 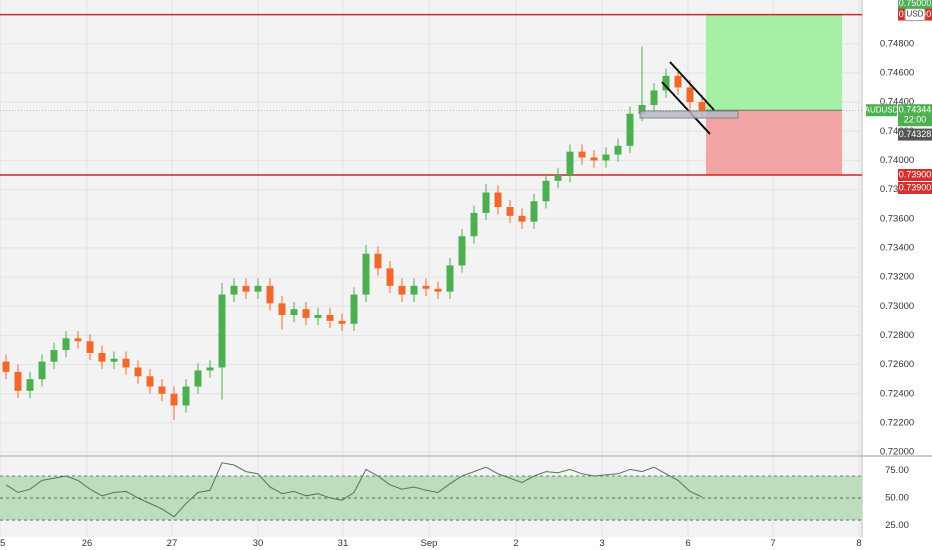 I want to click on y-tick-label: 0.72000, so click(x=897, y=452).